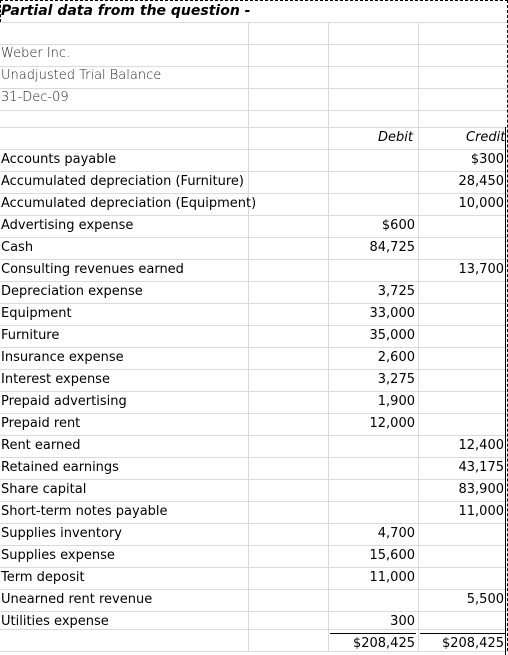 Image resolution: width=508 pixels, height=655 pixels. Describe the element at coordinates (254, 314) in the screenshot. I see `account-row: Equipment 33,000` at that location.